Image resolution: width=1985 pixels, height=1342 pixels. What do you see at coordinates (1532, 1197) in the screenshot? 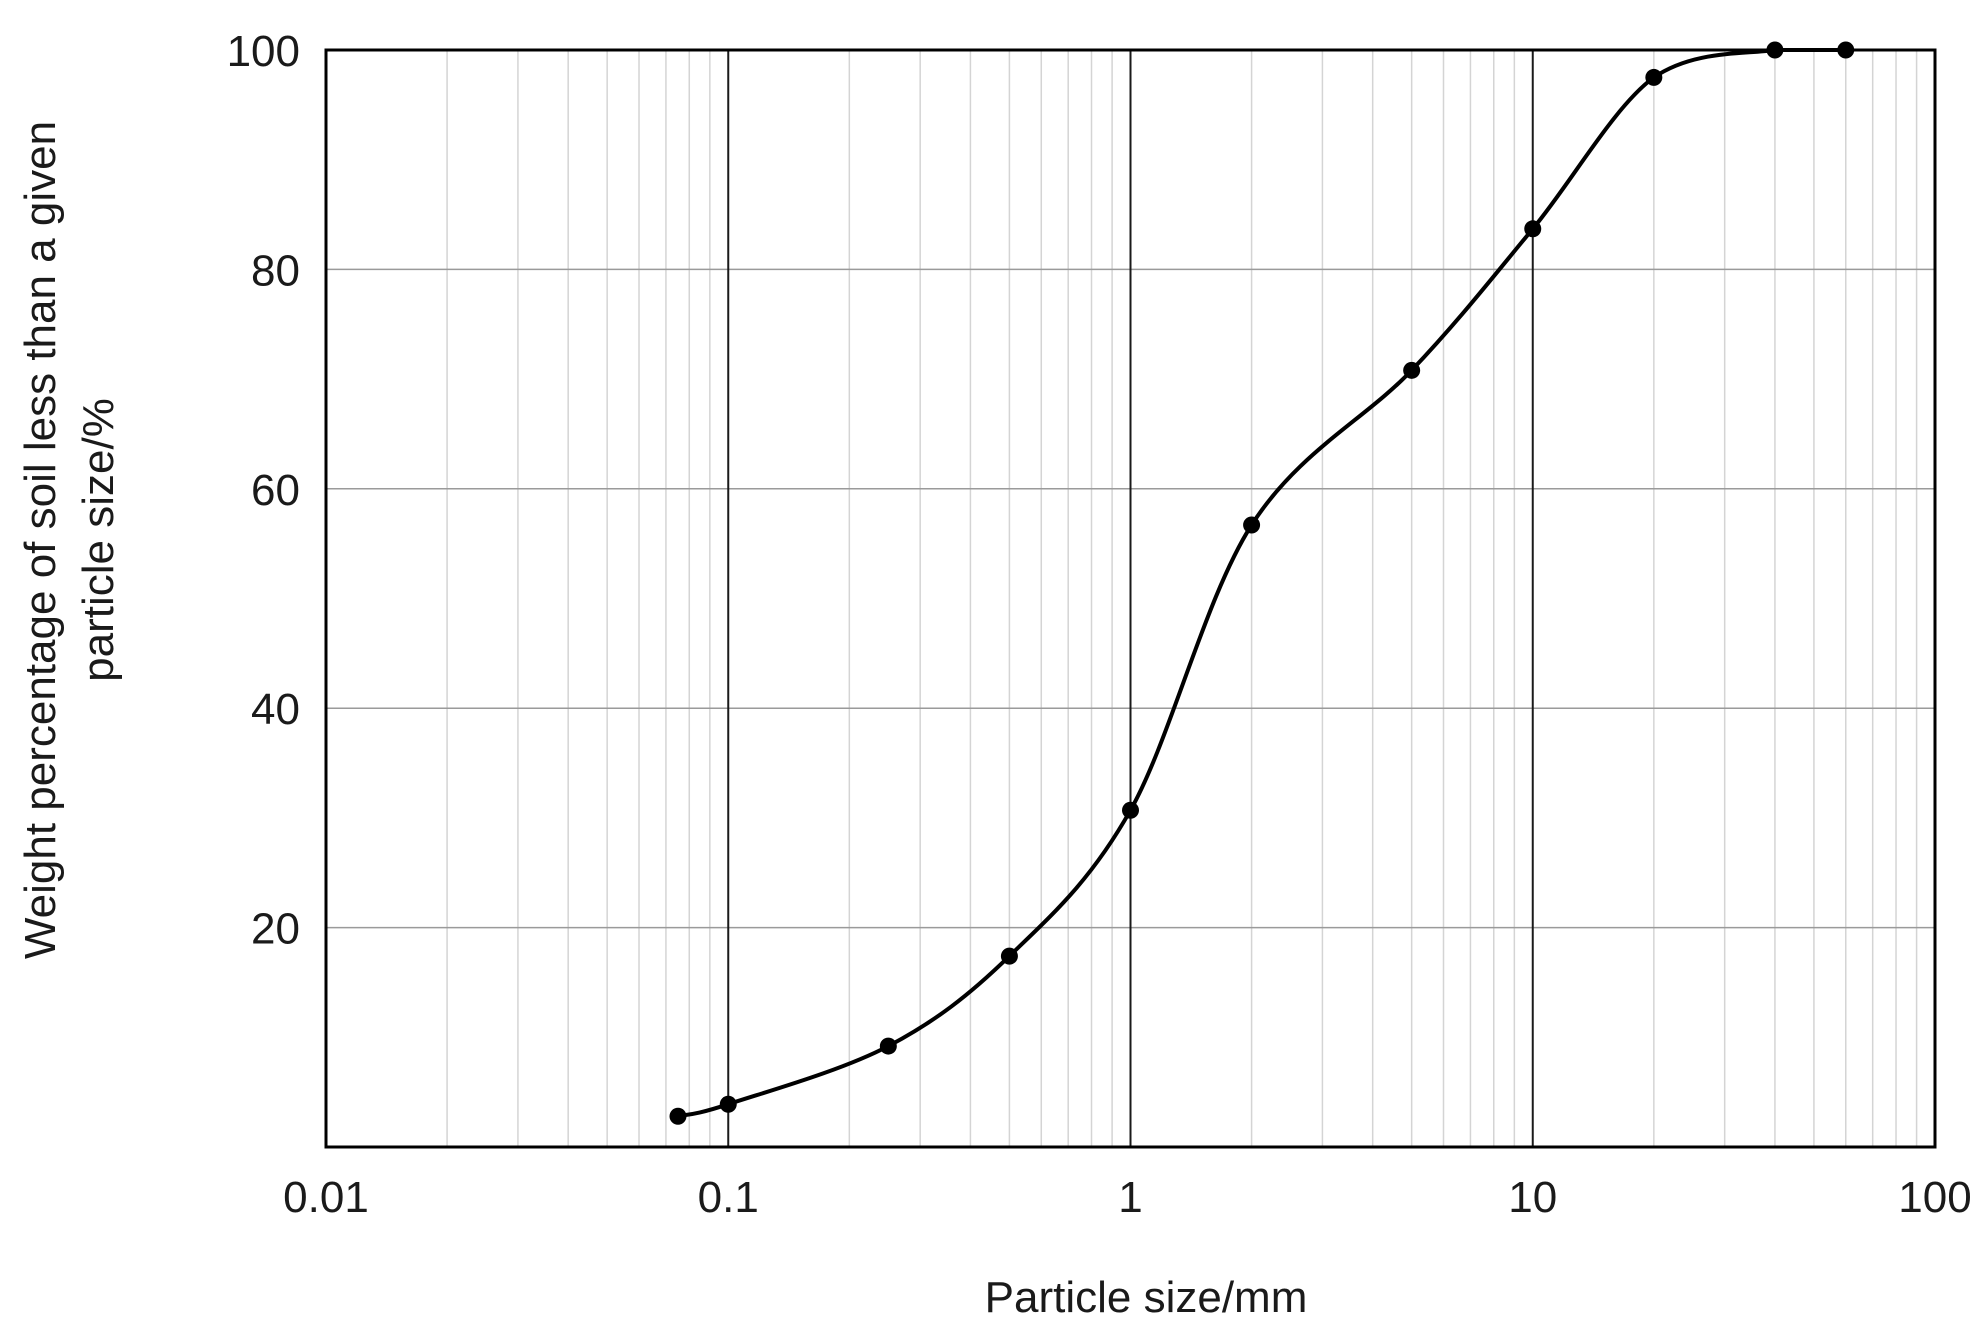
I see `x-tick-label: 10` at bounding box center [1532, 1197].